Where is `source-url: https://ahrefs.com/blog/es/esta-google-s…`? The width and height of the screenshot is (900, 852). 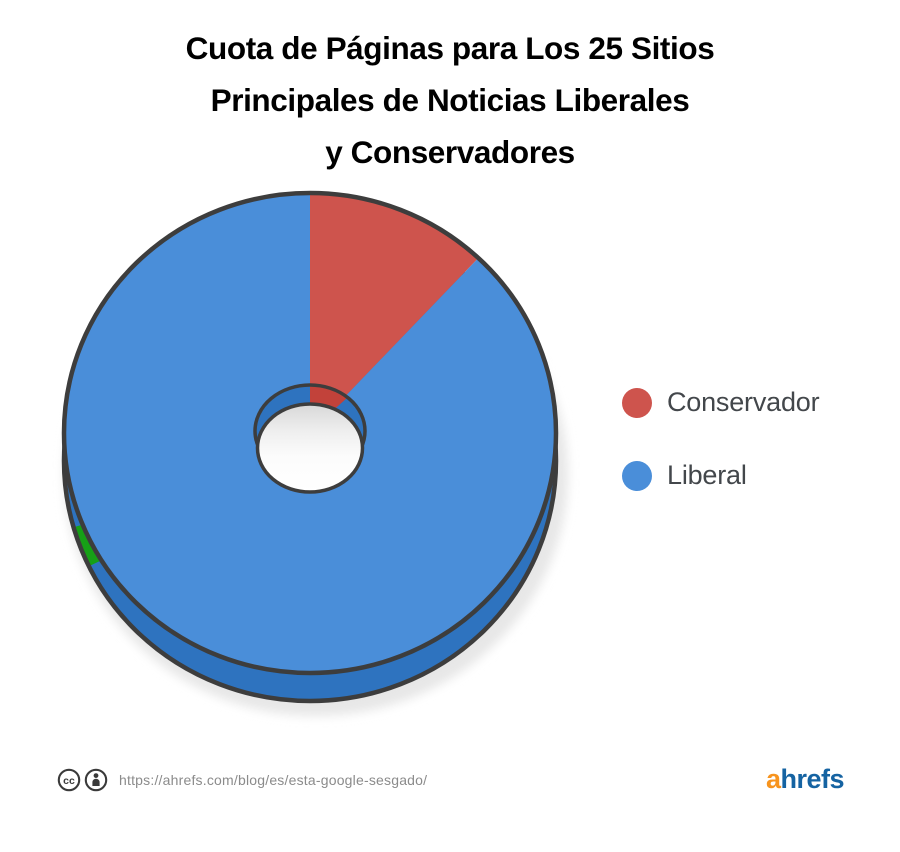
source-url: https://ahrefs.com/blog/es/esta-google-s… is located at coordinates (273, 780).